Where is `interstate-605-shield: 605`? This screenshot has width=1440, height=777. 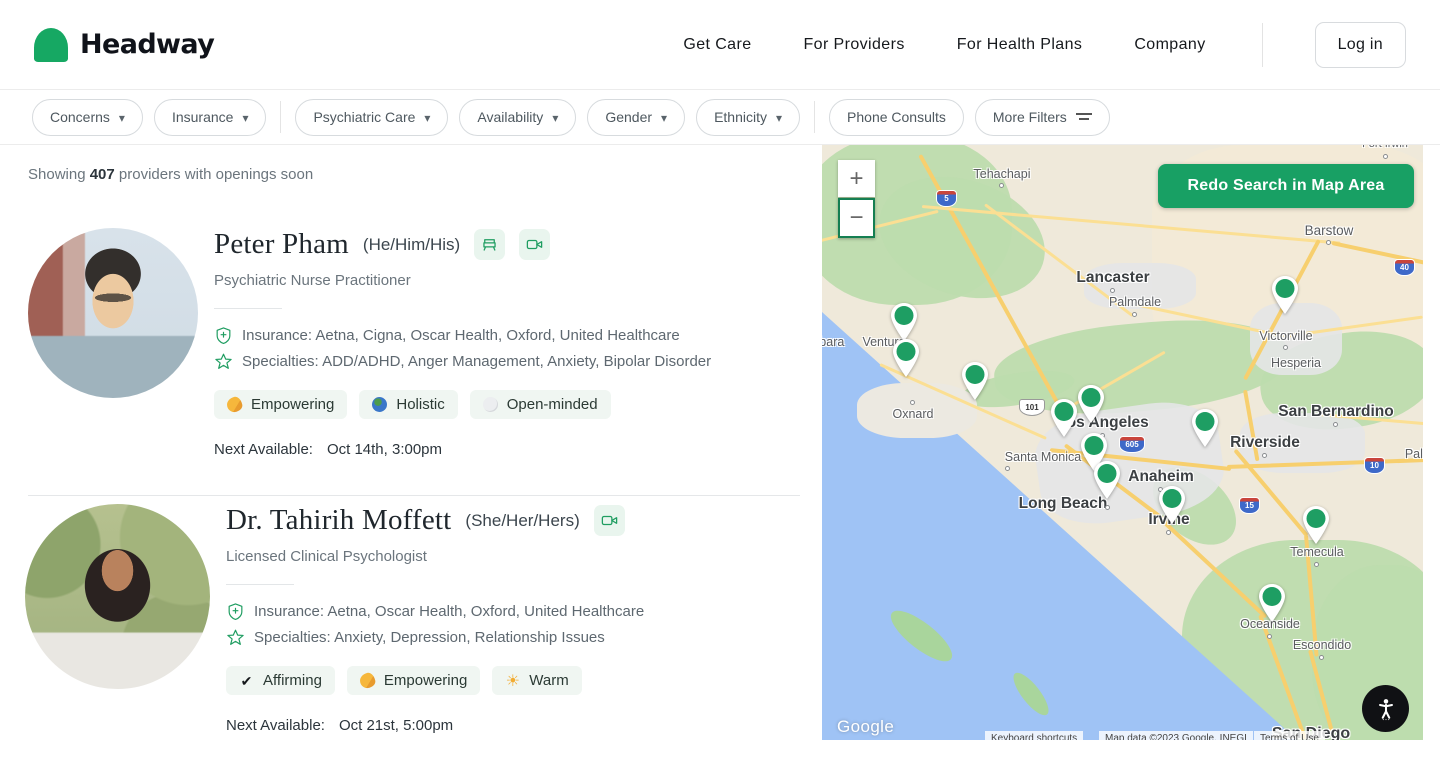
interstate-605-shield: 605 is located at coordinates (1132, 444).